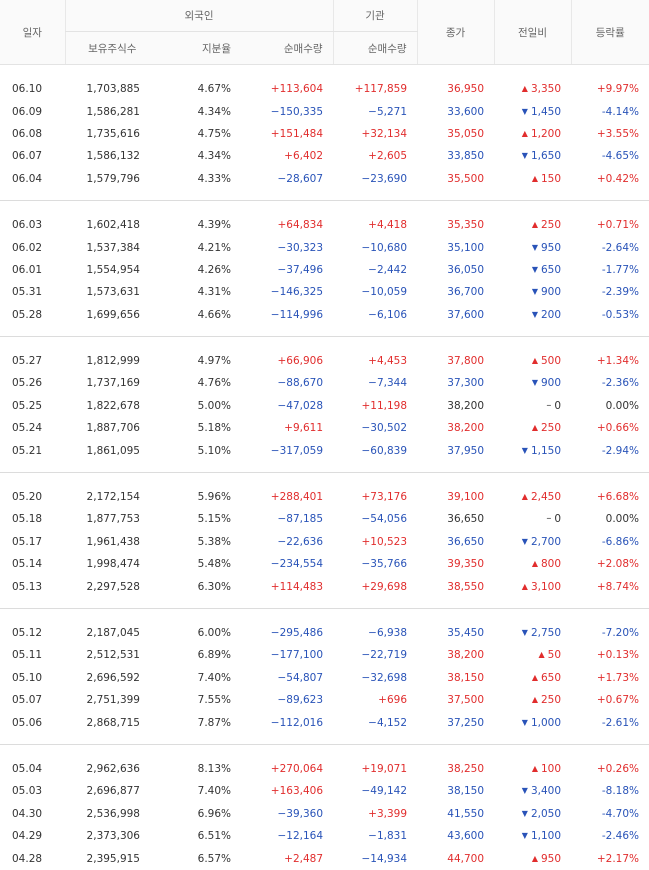  Describe the element at coordinates (27, 314) in the screenshot. I see `date-cell: 05.28` at that location.